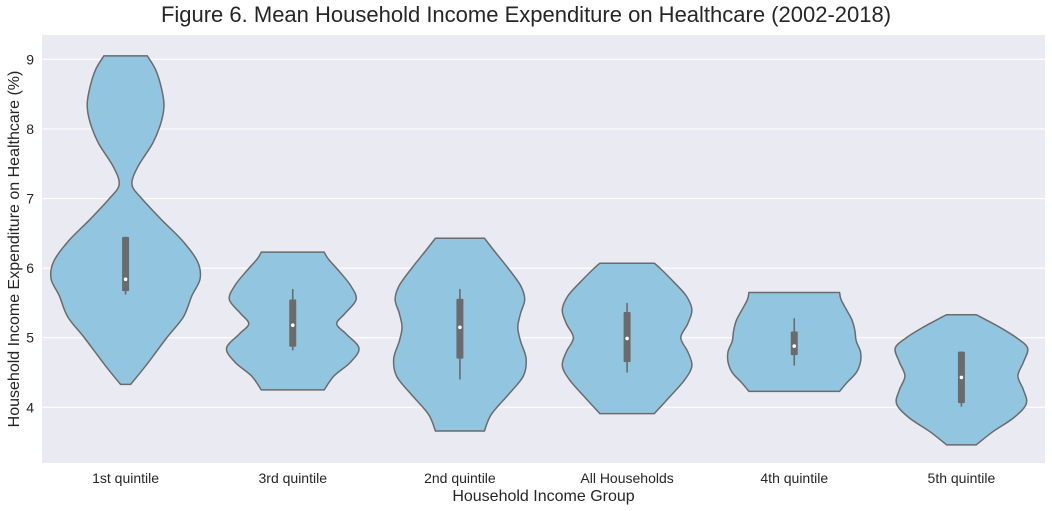 This screenshot has height=511, width=1052. I want to click on y-tick-label: 6, so click(30, 268).